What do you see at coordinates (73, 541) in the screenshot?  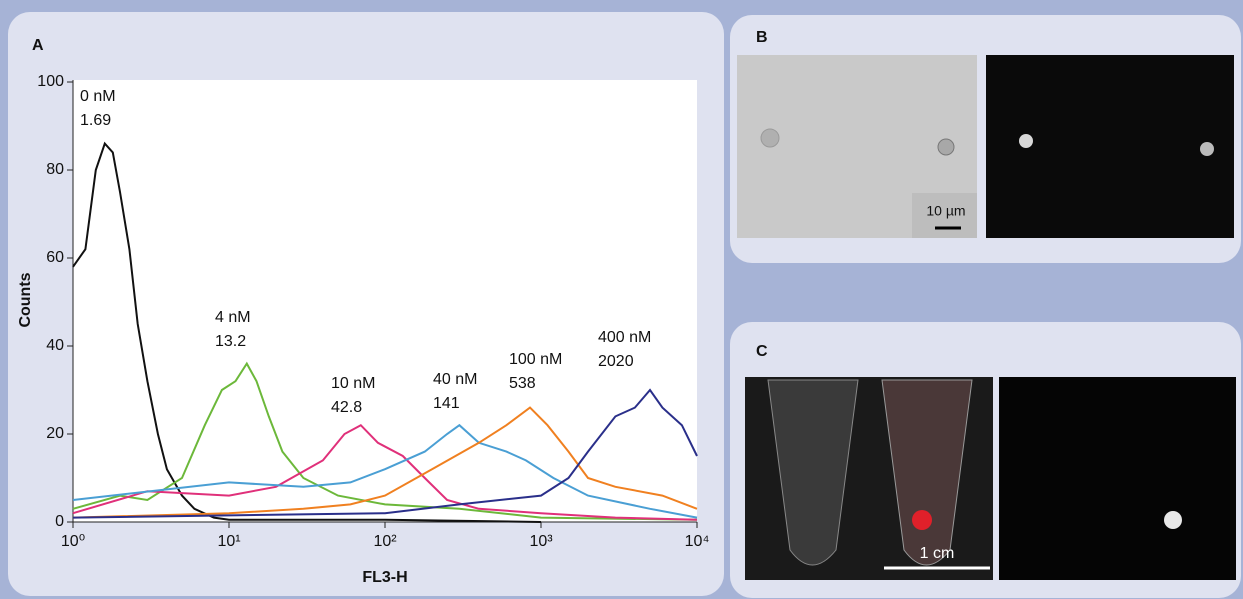 I see `x-tick-label: 10⁰` at bounding box center [73, 541].